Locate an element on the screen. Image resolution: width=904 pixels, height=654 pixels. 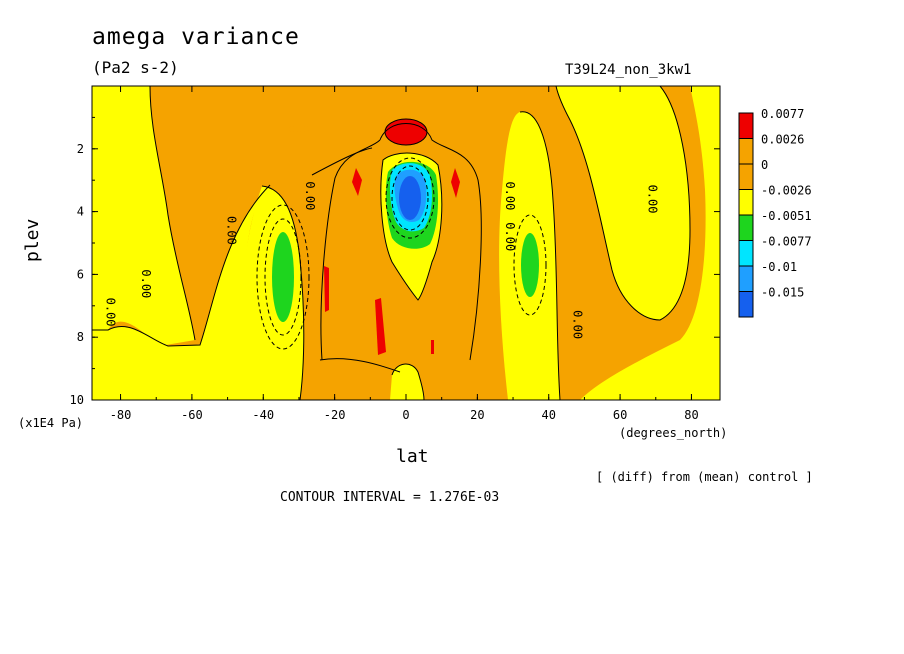
x-tick-label: -40 is located at coordinates (263, 415).